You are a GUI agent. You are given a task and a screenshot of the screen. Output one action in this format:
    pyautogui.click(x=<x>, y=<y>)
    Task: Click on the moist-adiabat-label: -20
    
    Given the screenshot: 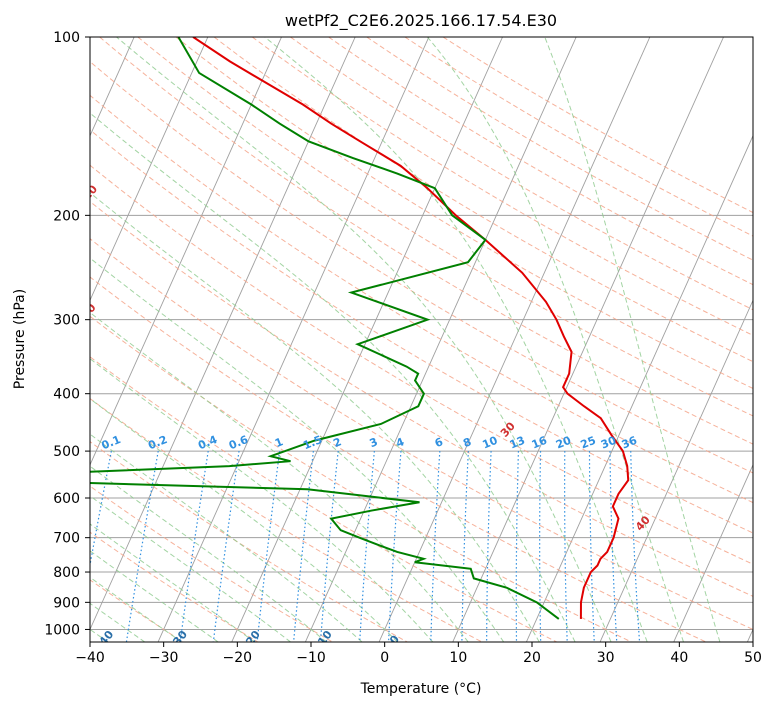 What is the action you would take?
    pyautogui.click(x=252, y=640)
    